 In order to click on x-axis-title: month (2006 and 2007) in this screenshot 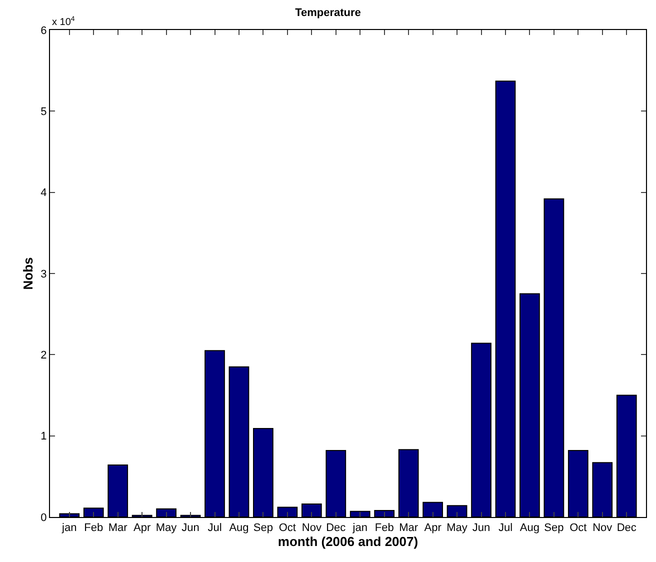, I will do `click(348, 542)`.